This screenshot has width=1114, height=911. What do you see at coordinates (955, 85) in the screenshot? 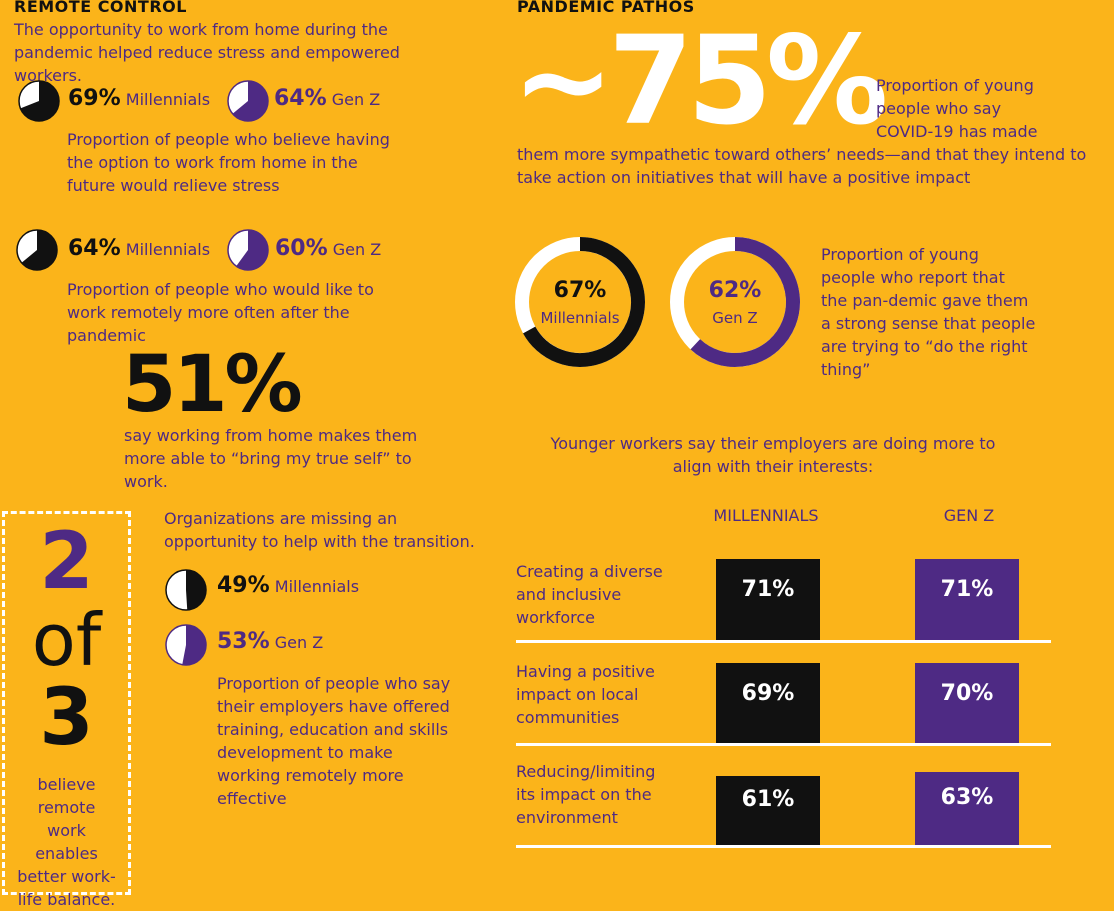
I see `description-line: Proportion of young` at bounding box center [955, 85].